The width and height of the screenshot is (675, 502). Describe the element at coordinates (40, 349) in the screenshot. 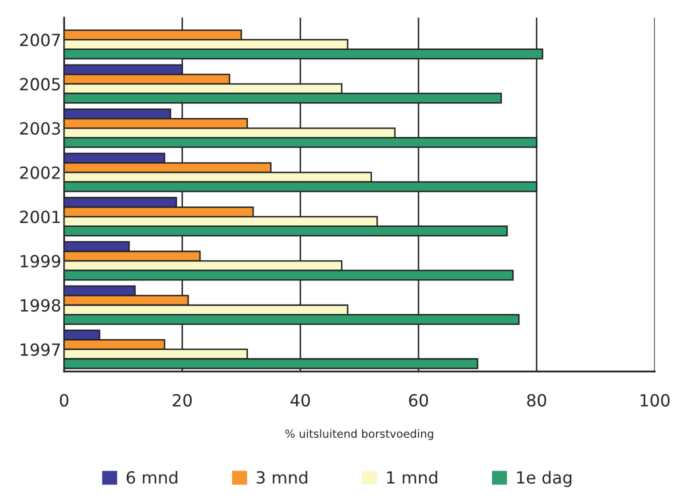

I see `y-tick-label: 1997` at that location.